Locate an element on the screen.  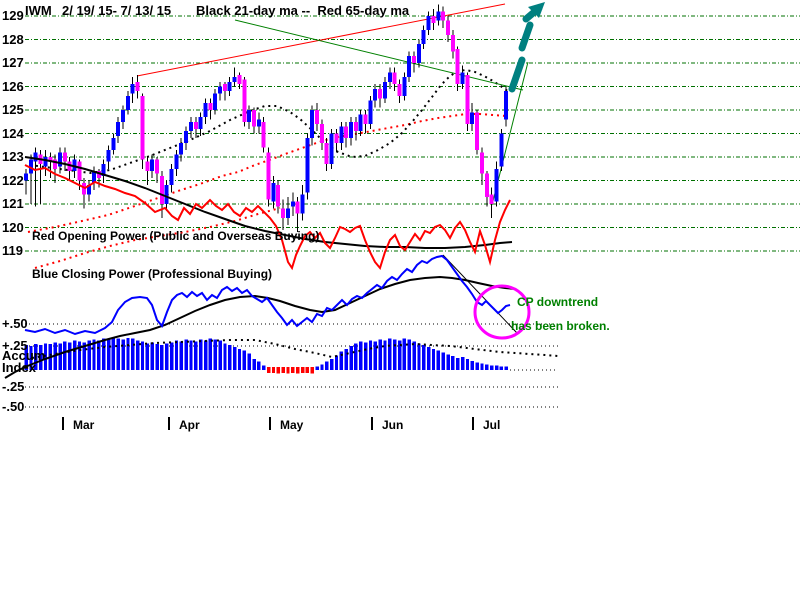
price-tick-label: 119 is located at coordinates (12, 250).